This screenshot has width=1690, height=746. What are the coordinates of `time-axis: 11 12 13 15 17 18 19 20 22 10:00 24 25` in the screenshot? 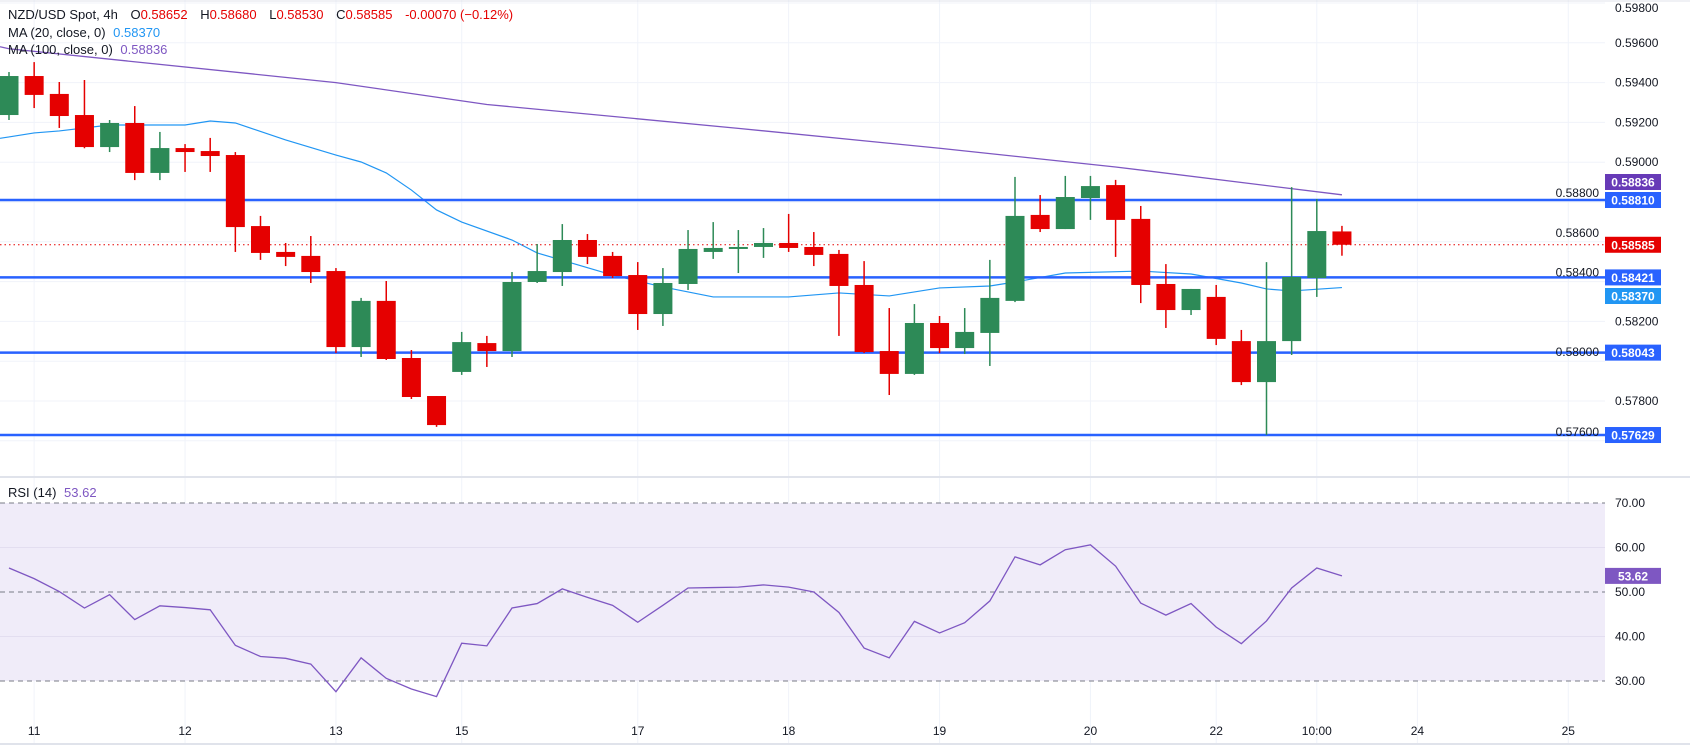 It's located at (801, 731).